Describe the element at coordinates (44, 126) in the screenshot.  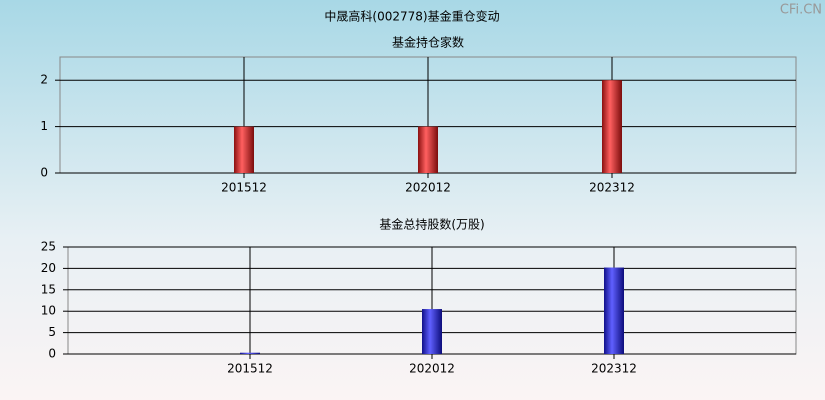
I see `y-tick-label: 1` at that location.